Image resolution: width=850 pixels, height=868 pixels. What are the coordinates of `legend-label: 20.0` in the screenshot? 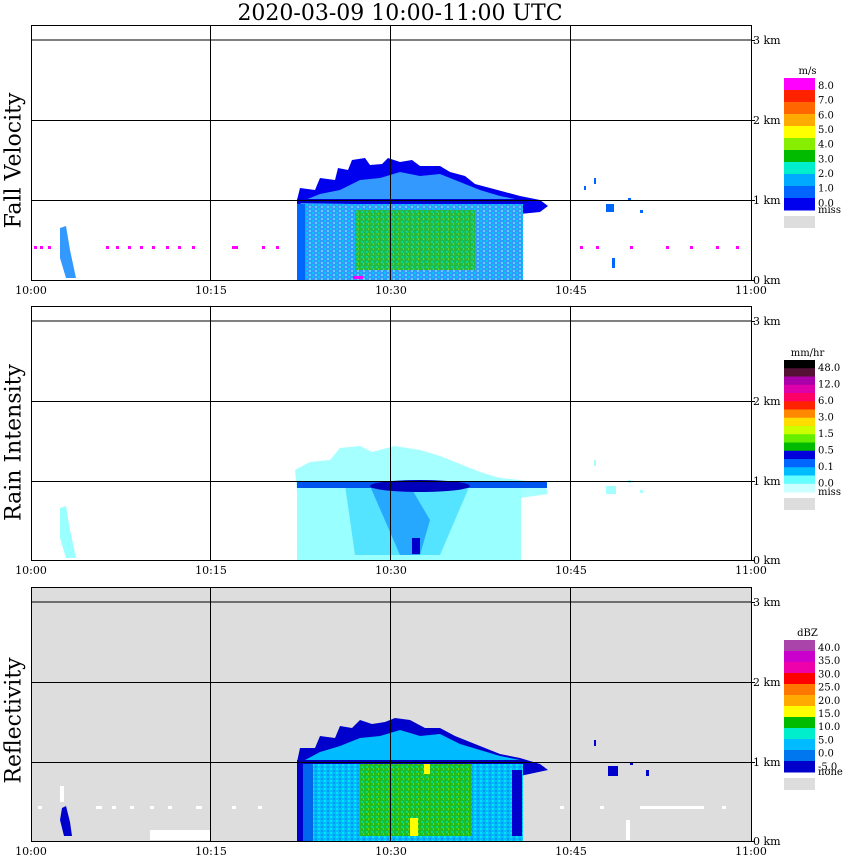 It's located at (829, 701).